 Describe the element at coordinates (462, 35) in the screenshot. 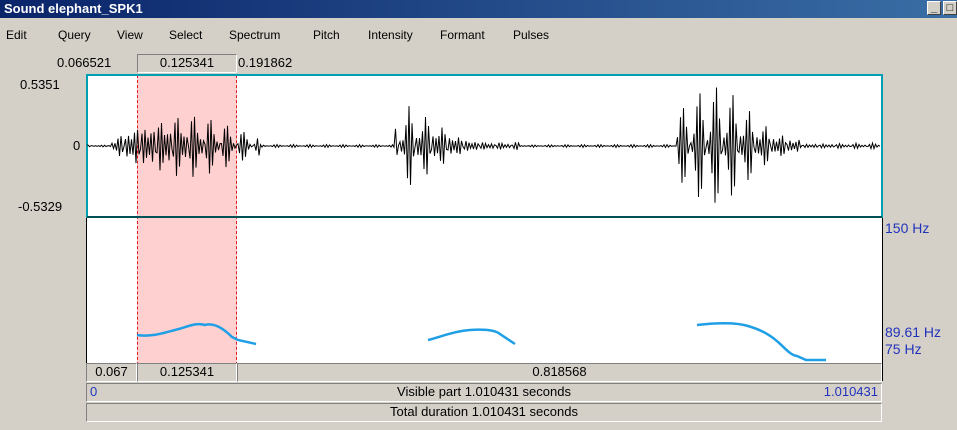

I see `menu-formant: Formant` at that location.